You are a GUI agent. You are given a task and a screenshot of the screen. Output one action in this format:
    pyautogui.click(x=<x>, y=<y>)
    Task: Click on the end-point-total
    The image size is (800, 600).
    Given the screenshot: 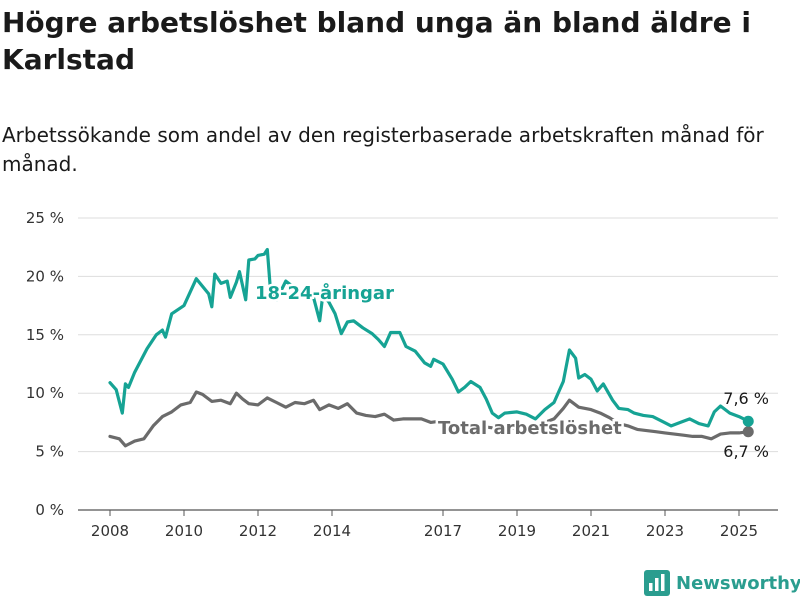 What is the action you would take?
    pyautogui.click(x=748, y=432)
    